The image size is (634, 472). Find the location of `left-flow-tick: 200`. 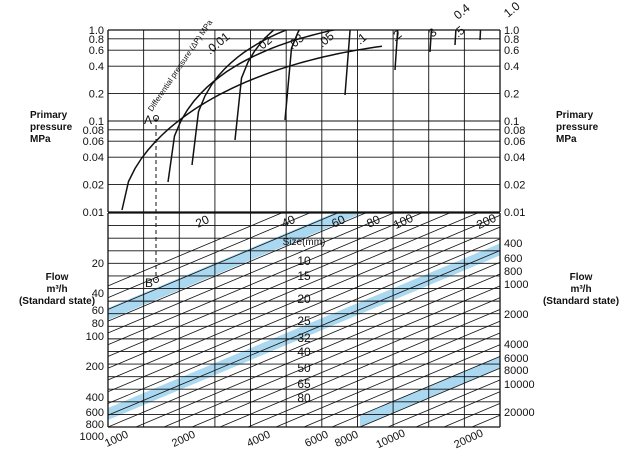

left-flow-tick: 200 is located at coordinates (95, 367).